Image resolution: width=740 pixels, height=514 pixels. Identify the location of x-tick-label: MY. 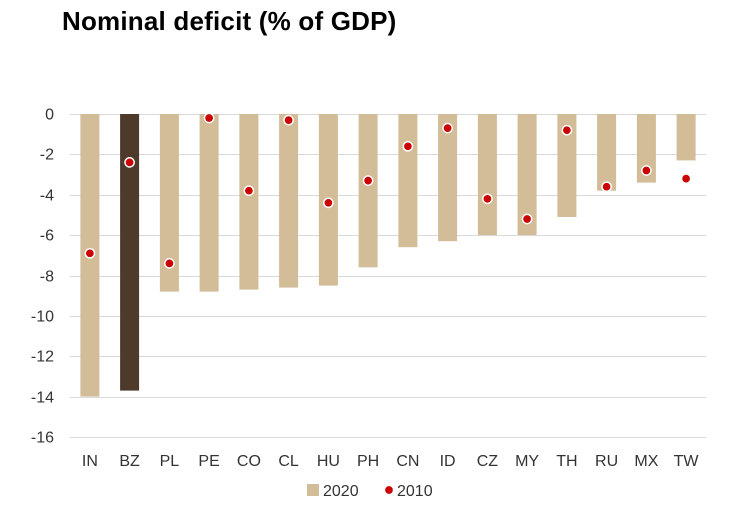
(527, 461).